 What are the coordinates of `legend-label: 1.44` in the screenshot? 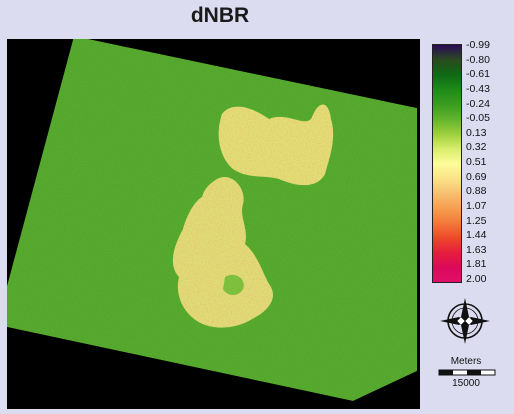 It's located at (476, 235).